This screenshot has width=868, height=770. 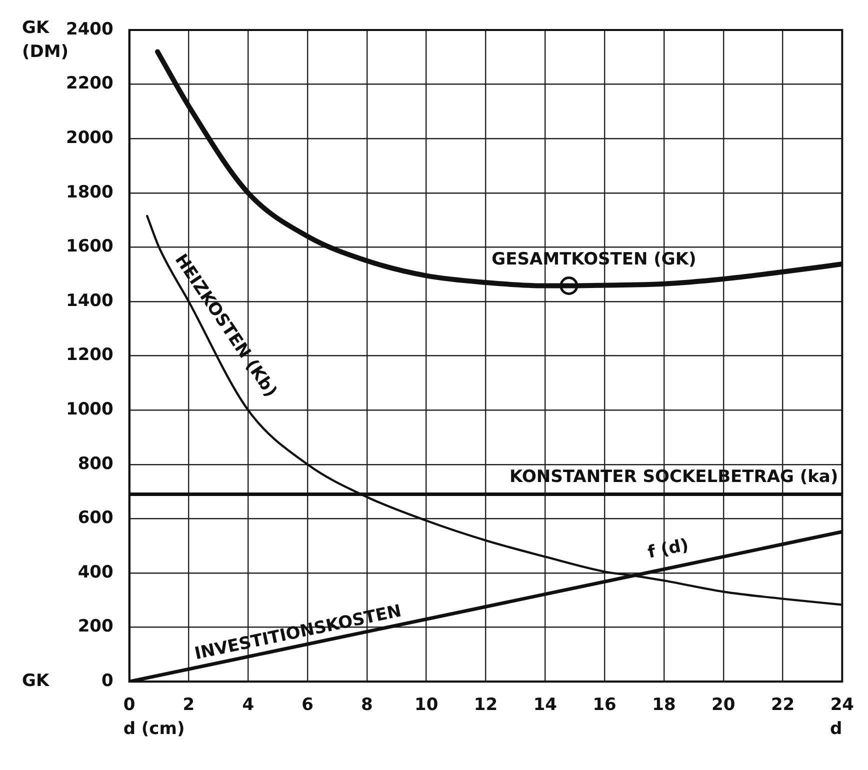 I want to click on x-tick-label: 14, so click(x=545, y=705).